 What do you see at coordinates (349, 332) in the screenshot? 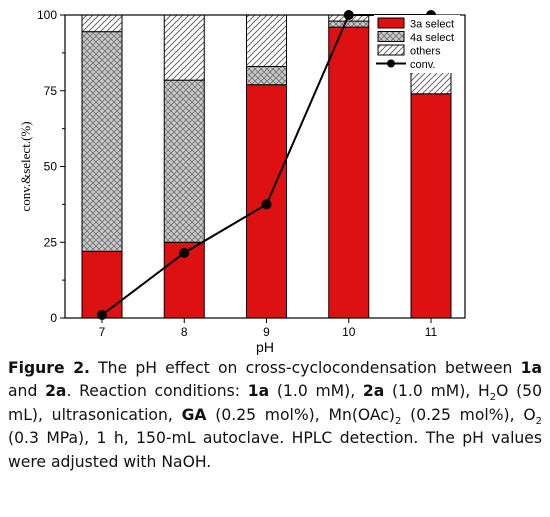
I see `x-tick-label: 10` at bounding box center [349, 332].